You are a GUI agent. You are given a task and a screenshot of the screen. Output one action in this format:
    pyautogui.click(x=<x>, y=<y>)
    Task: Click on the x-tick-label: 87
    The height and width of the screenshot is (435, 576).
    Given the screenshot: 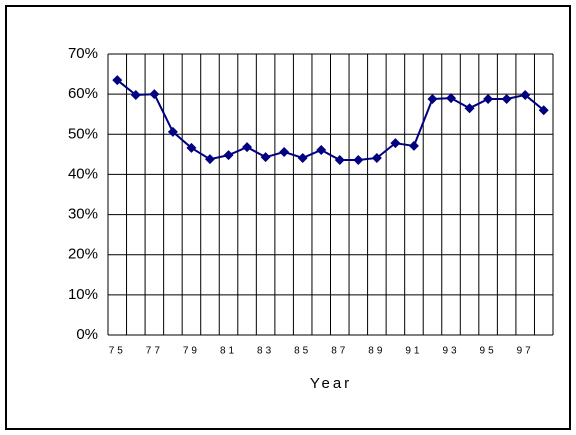 What is the action you would take?
    pyautogui.click(x=339, y=351)
    